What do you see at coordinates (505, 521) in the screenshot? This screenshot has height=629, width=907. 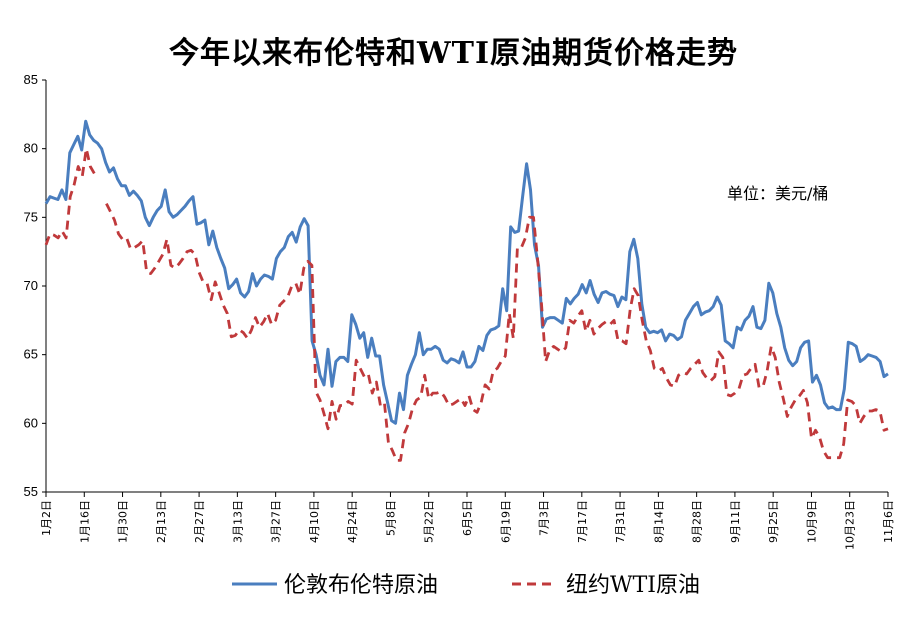 I see `x-tick-label: 6月19日` at bounding box center [505, 521].